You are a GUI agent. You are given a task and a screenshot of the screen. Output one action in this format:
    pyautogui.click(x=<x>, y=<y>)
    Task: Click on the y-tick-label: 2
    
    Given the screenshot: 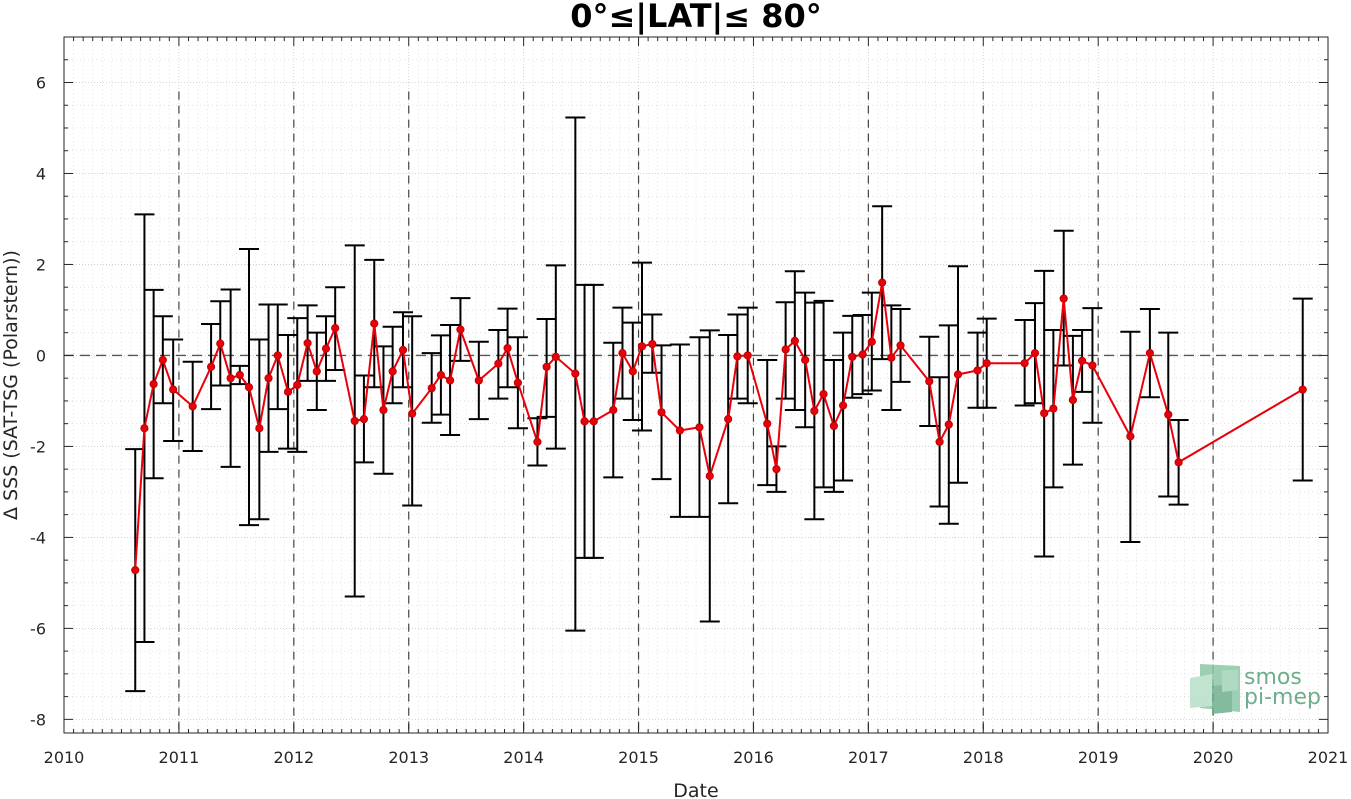 What is the action you would take?
    pyautogui.click(x=41, y=264)
    